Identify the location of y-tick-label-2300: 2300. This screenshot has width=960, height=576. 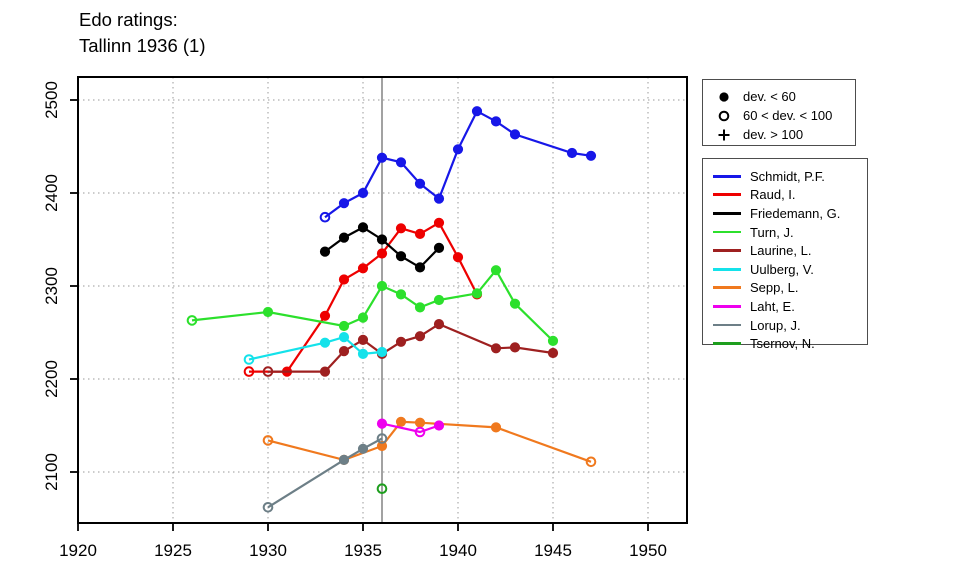
(51, 286).